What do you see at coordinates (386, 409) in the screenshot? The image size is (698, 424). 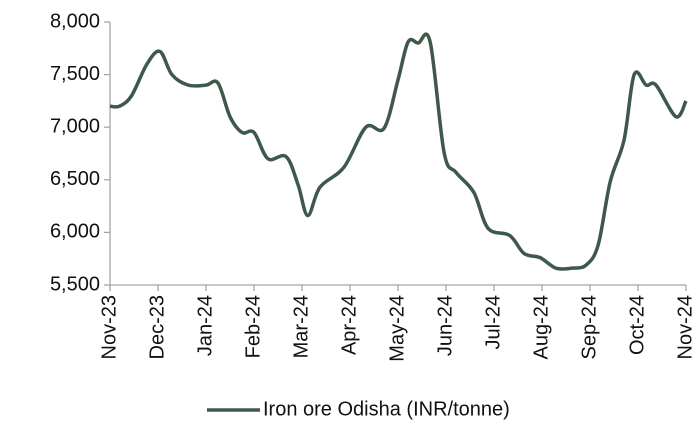 I see `legend-label: Iron ore Odisha (INR/tonne)` at bounding box center [386, 409].